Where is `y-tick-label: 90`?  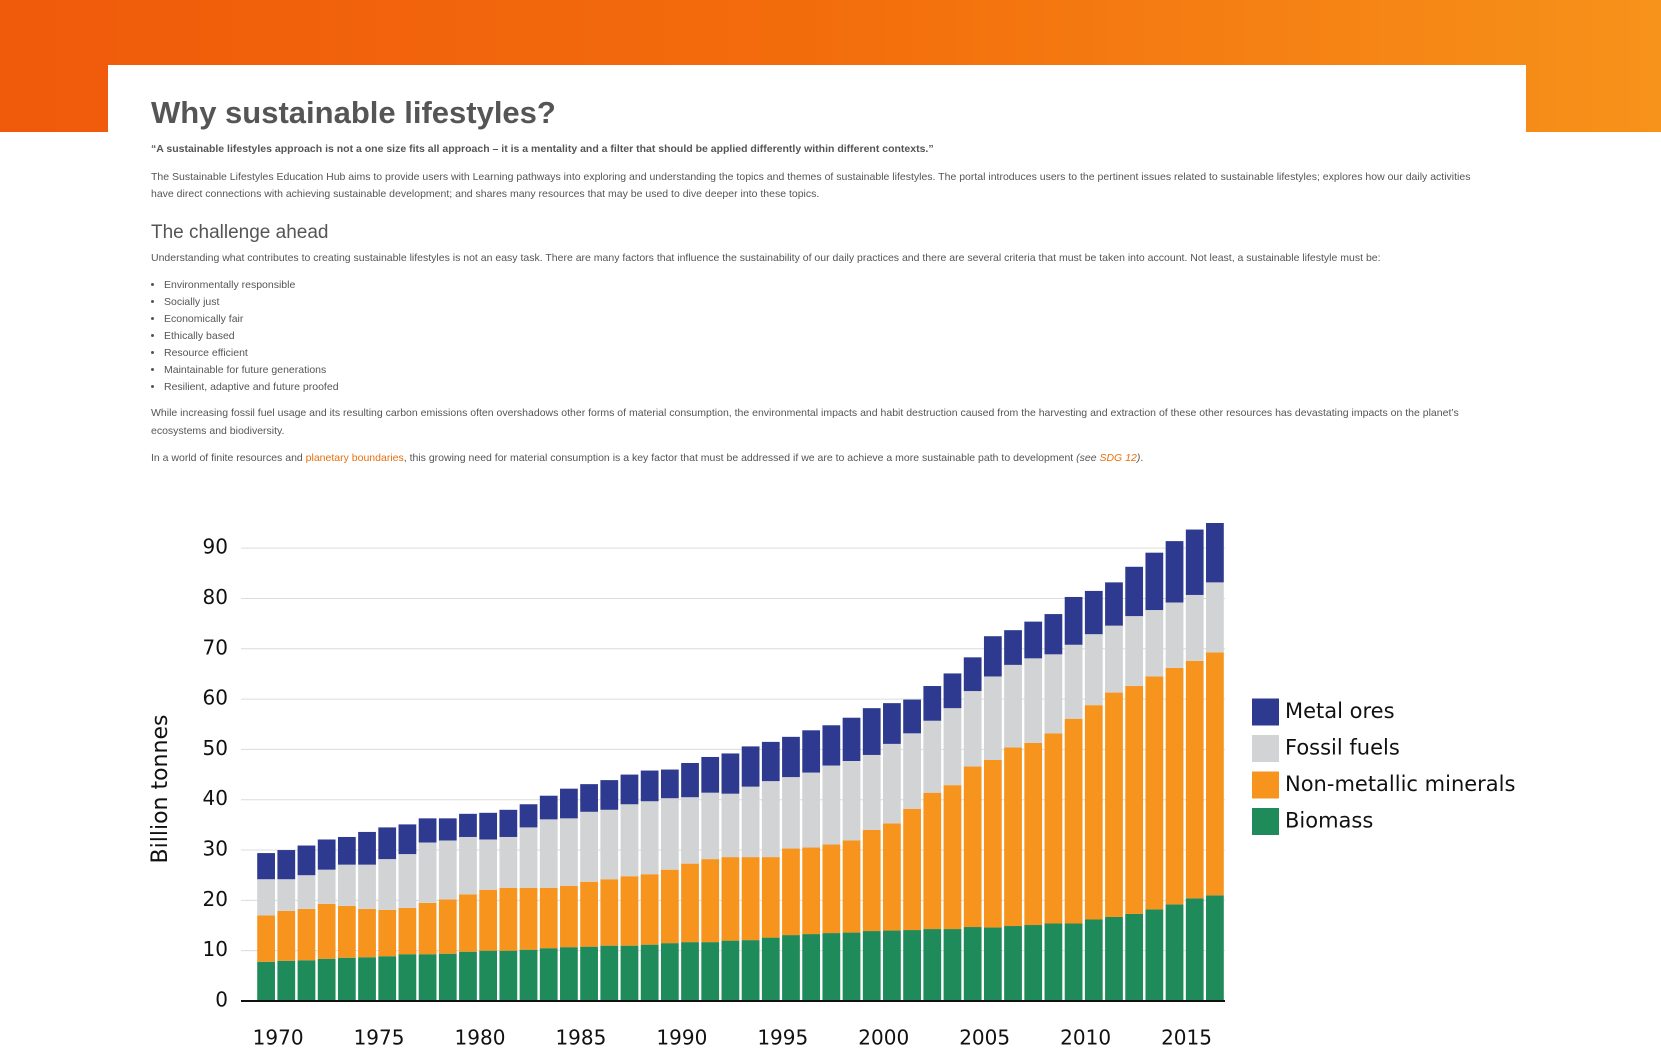 y-tick-label: 90 is located at coordinates (215, 547).